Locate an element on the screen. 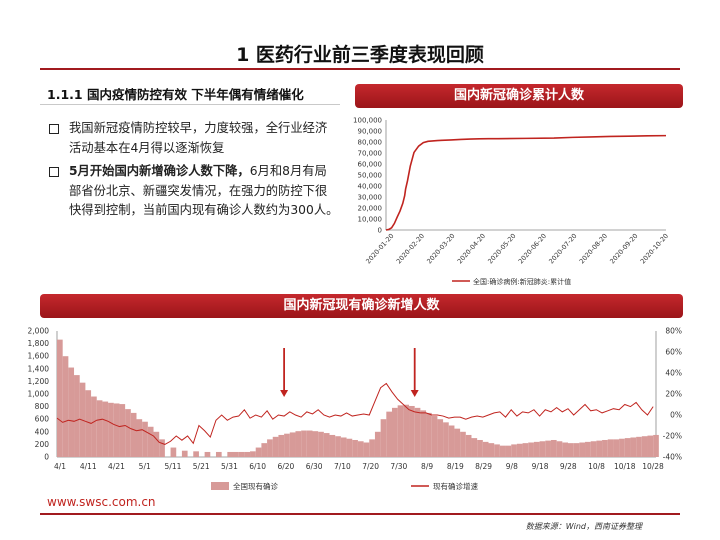  chart2-y-tick-label: 2,000 is located at coordinates (39, 331).